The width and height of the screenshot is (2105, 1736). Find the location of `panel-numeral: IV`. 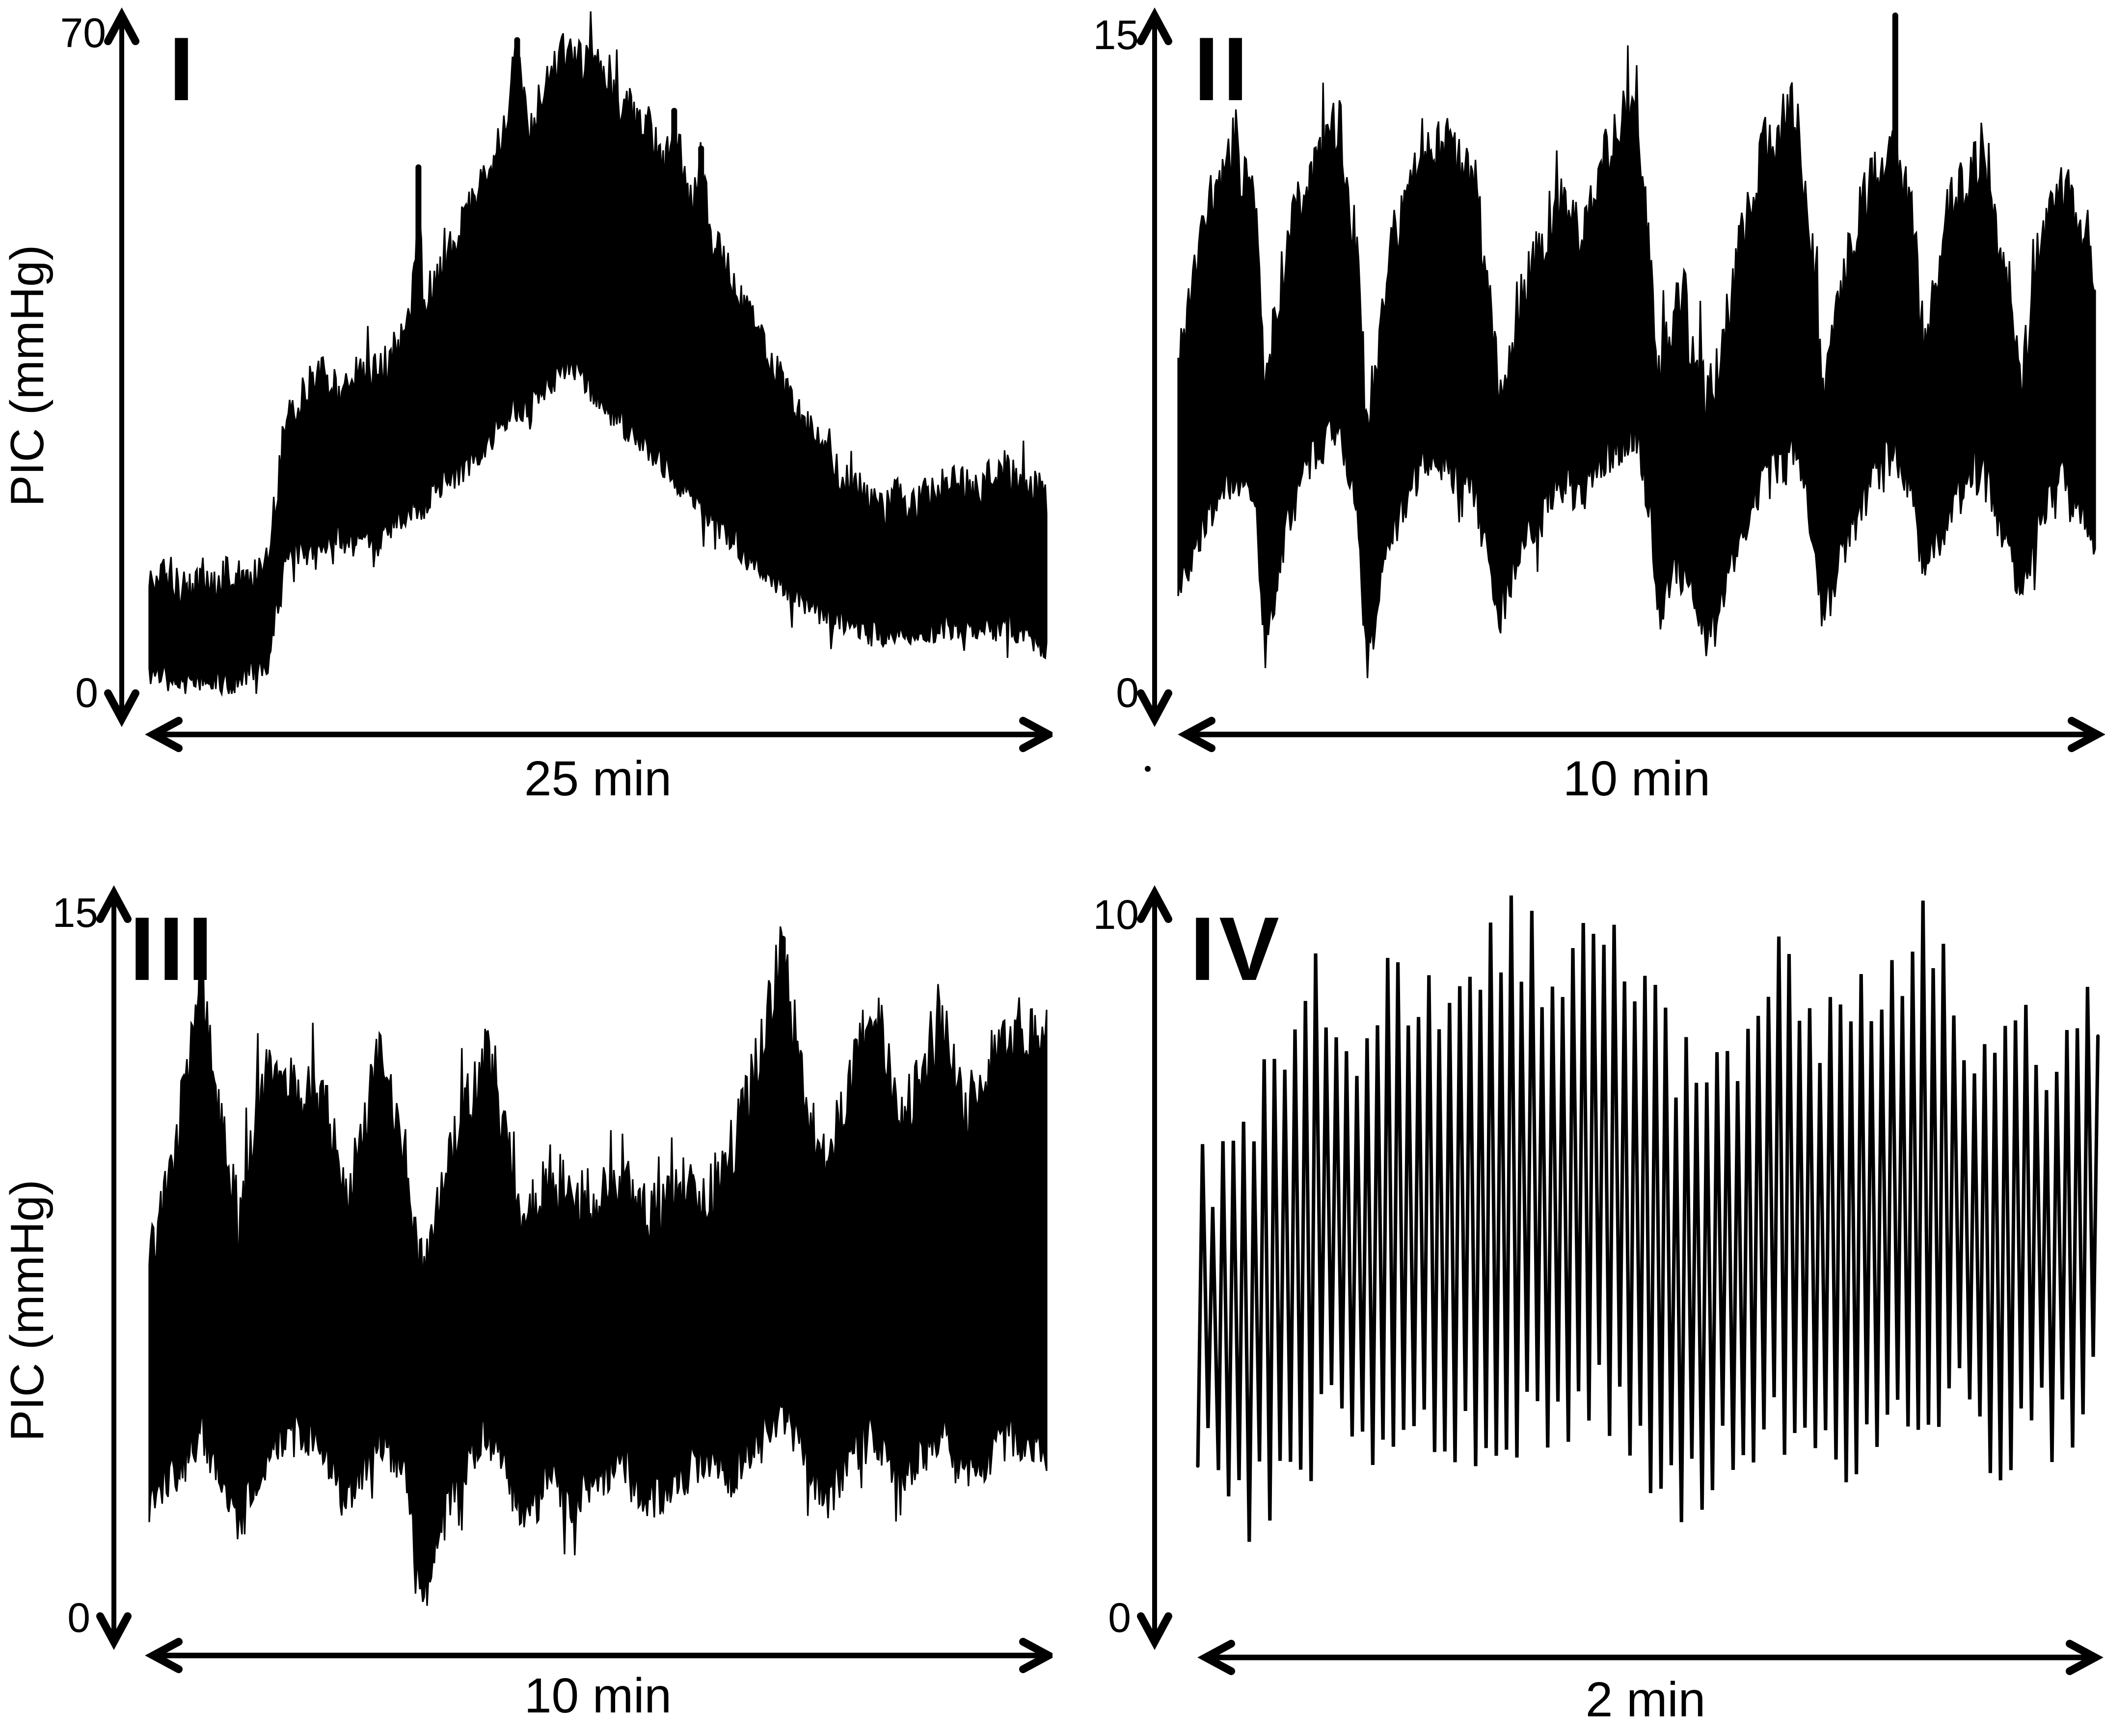

panel-numeral: IV is located at coordinates (1236, 948).